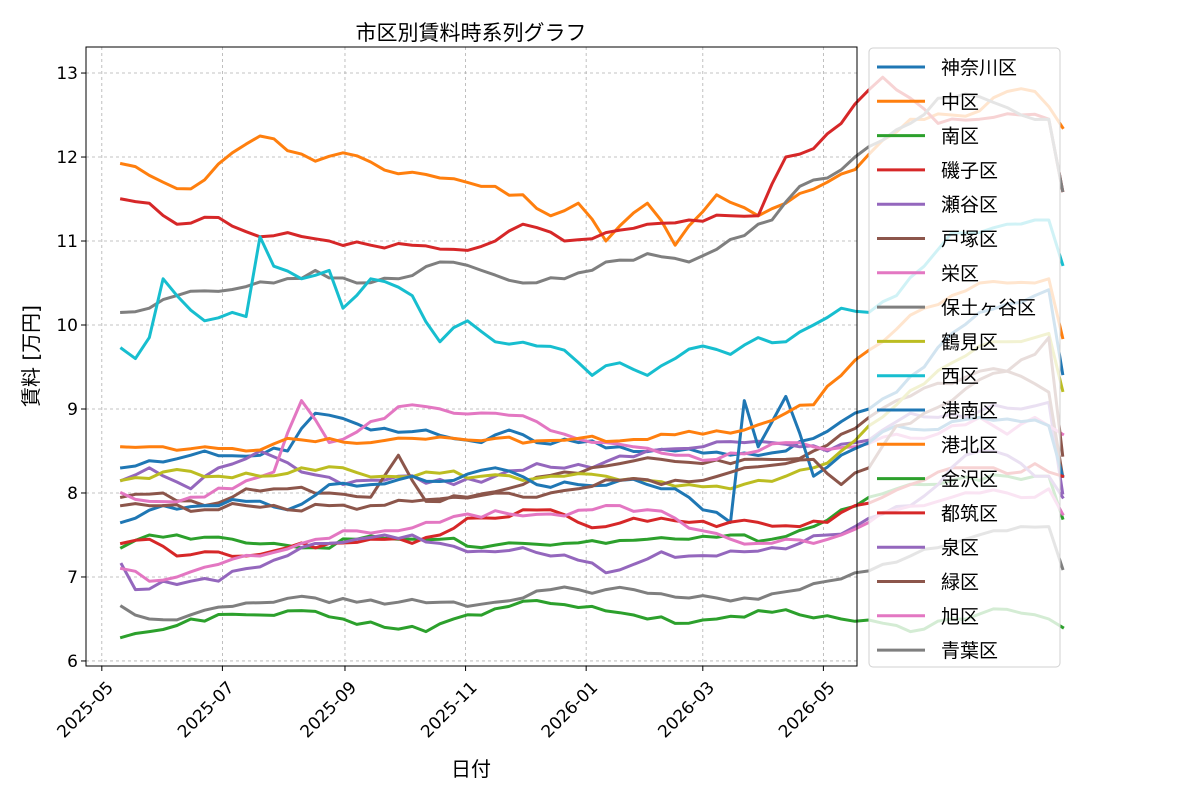 This screenshot has width=1200, height=800. What do you see at coordinates (937, 651) in the screenshot?
I see `legend-item: 青葉区` at bounding box center [937, 651].